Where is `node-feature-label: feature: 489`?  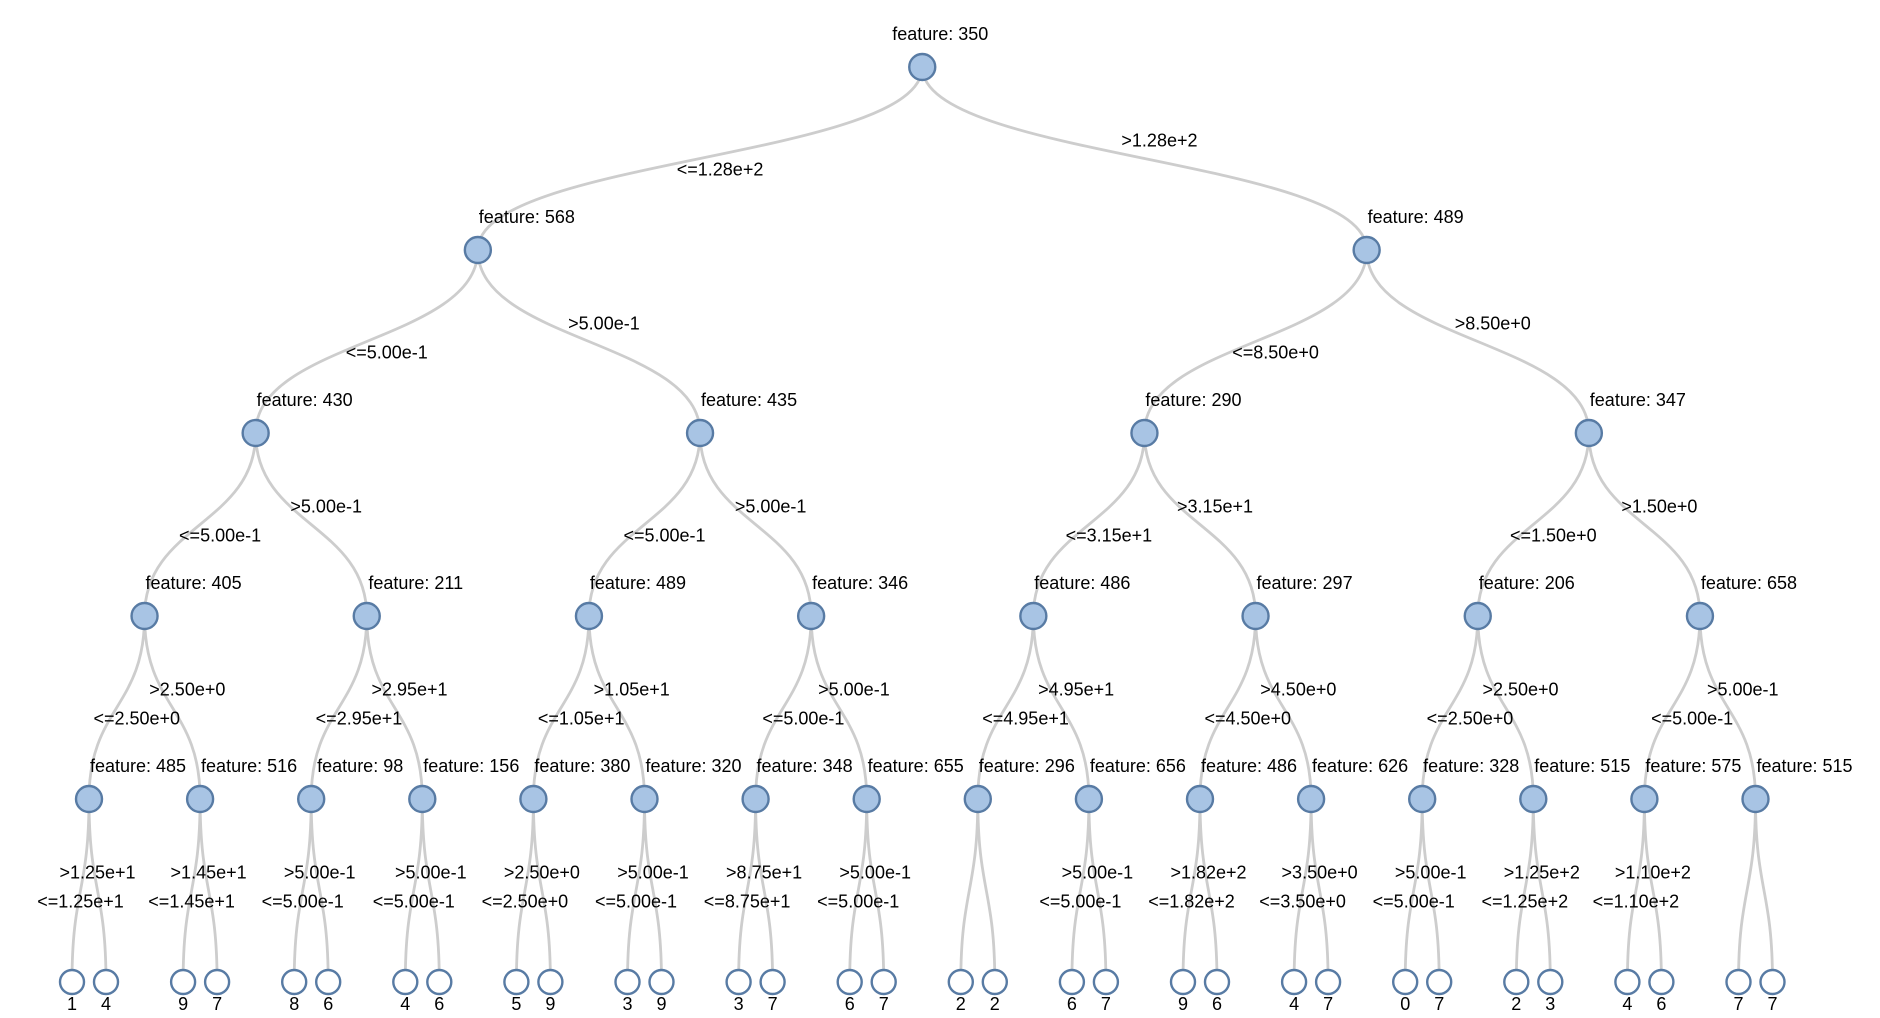
node-feature-label: feature: 489 is located at coordinates (1416, 217).